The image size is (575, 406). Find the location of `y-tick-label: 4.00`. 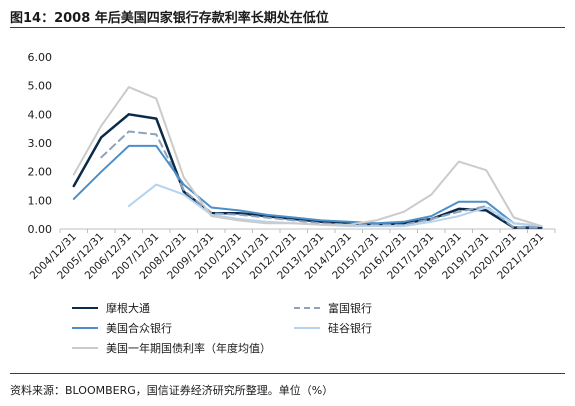

y-tick-label: 4.00 is located at coordinates (40, 114).